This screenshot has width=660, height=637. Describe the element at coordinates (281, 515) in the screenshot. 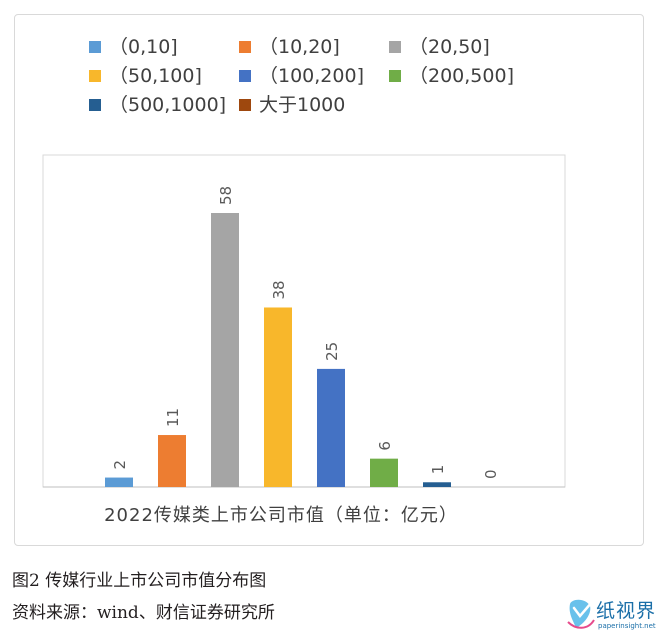

I see `x-axis-title: 2022传媒类上市公司市值（单位：亿元）` at that location.